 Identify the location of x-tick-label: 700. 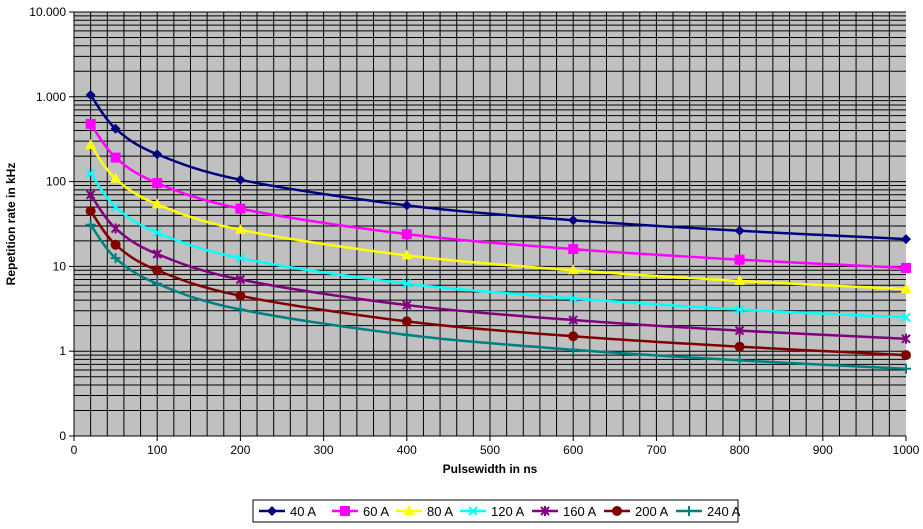
(656, 450).